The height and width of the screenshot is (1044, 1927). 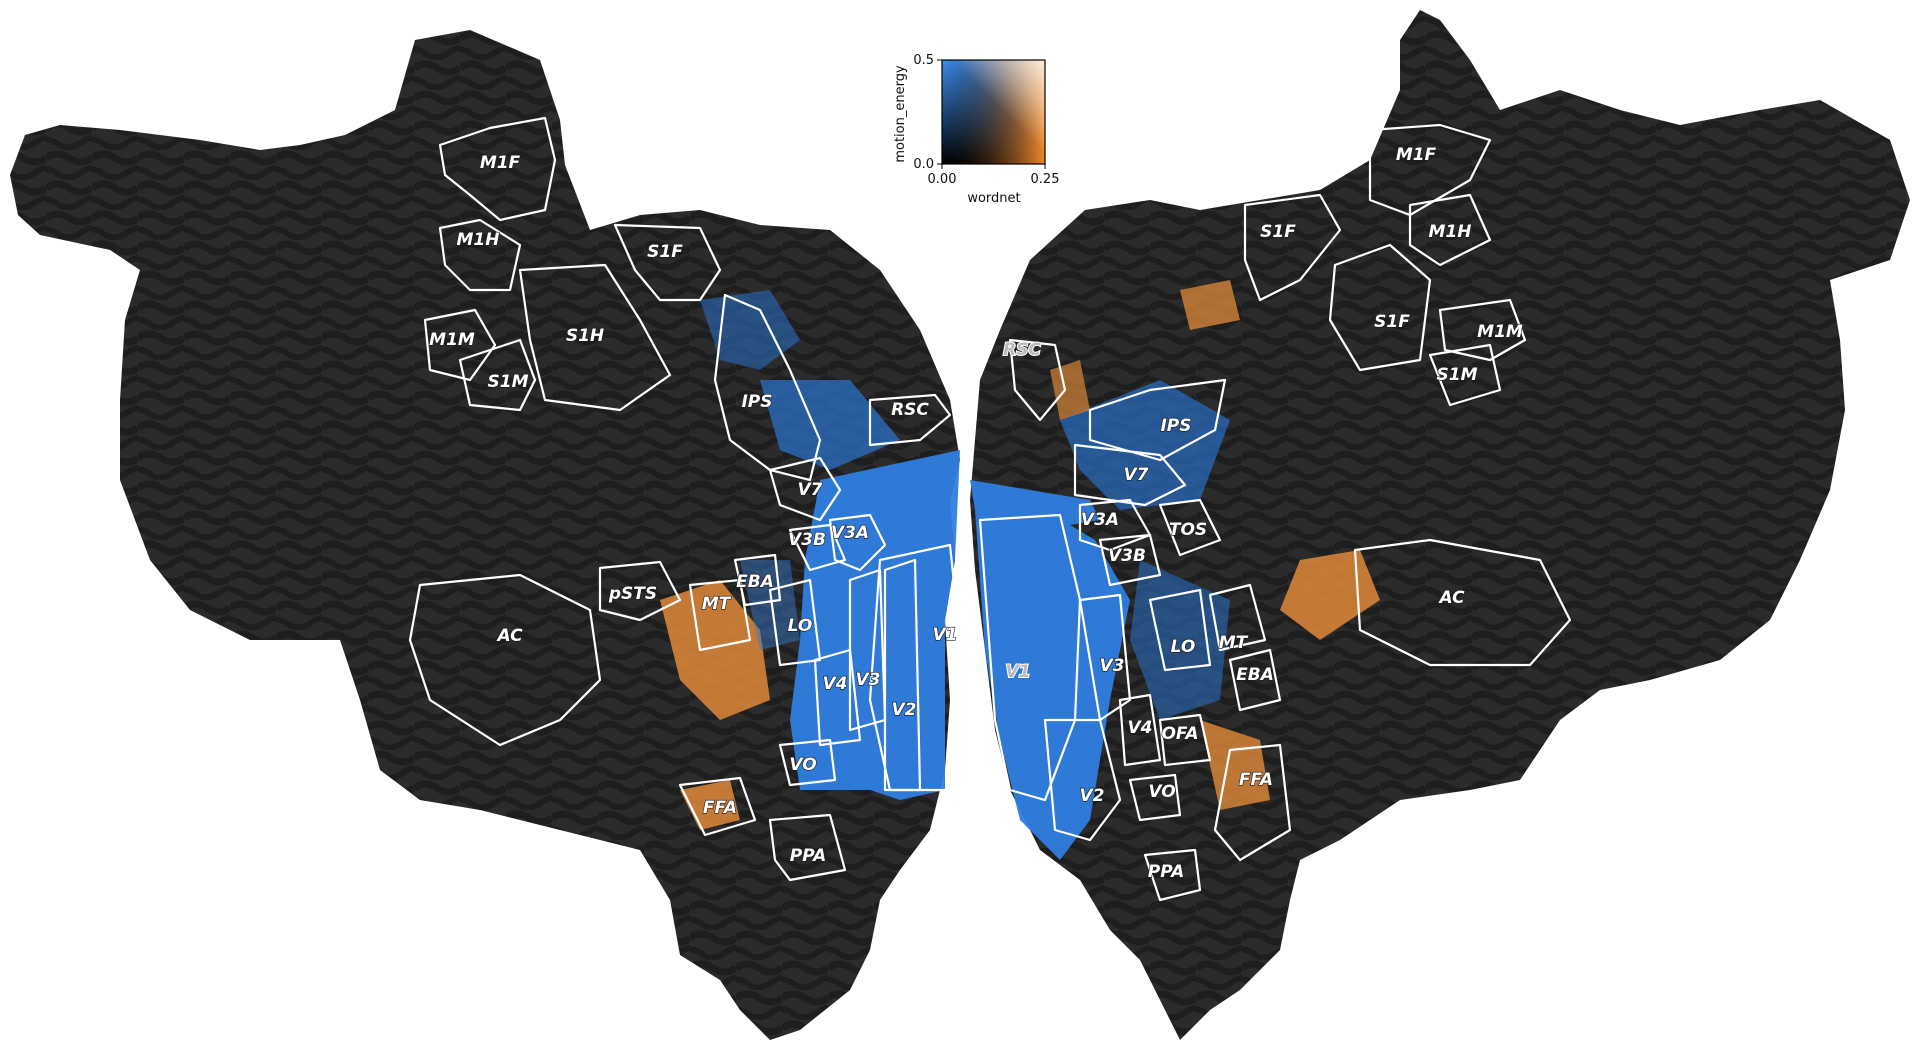 I want to click on label-V4: V4, so click(x=835, y=684).